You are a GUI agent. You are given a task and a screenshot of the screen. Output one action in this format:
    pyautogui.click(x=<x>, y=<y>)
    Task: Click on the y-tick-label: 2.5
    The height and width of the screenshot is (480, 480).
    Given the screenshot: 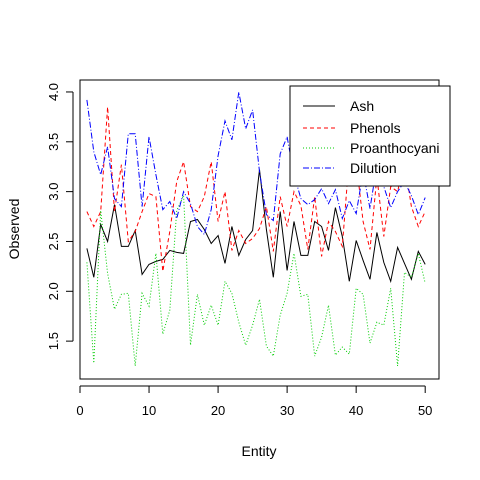 What is the action you would take?
    pyautogui.click(x=53, y=241)
    